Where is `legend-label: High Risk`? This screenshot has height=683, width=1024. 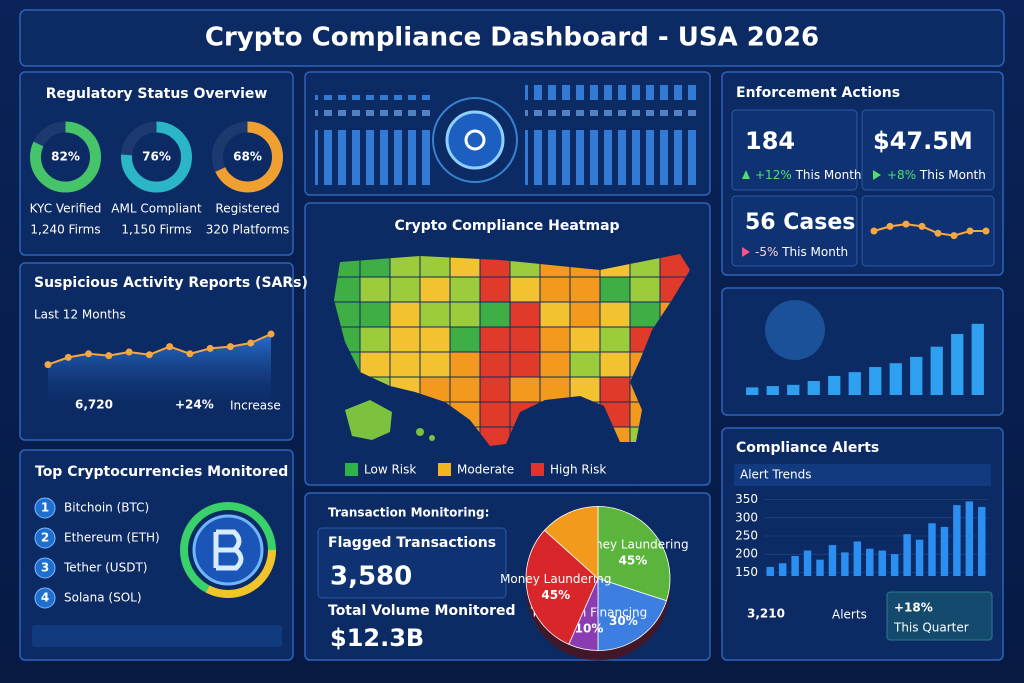
legend-label: High Risk is located at coordinates (578, 470).